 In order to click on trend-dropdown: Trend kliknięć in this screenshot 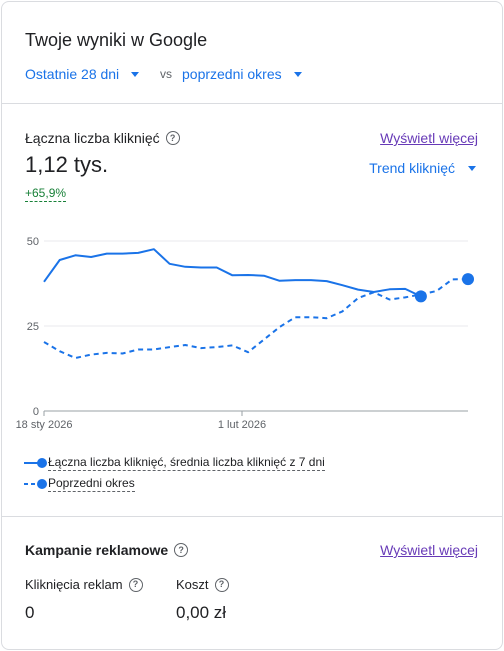, I will do `click(422, 168)`.